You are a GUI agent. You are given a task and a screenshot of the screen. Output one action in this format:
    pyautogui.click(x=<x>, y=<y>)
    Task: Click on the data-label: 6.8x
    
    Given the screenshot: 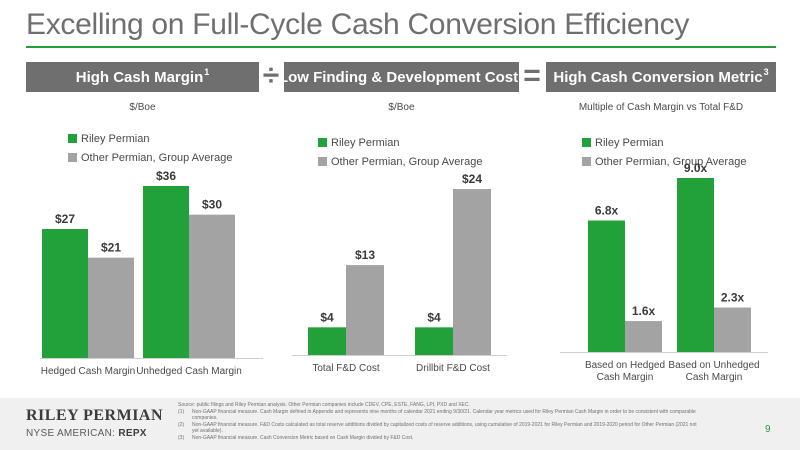 What is the action you would take?
    pyautogui.click(x=607, y=211)
    